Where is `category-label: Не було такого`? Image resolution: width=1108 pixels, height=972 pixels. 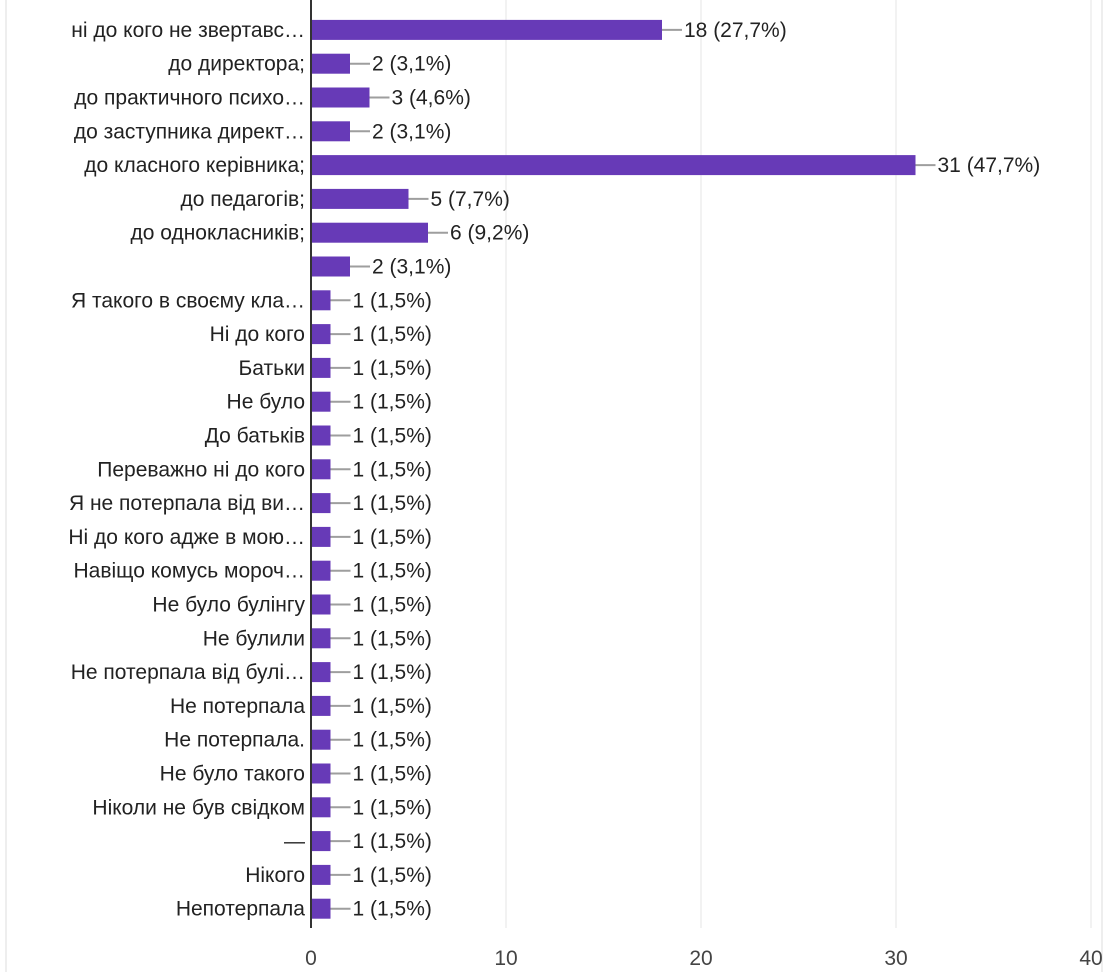 category-label: Не було такого is located at coordinates (232, 774).